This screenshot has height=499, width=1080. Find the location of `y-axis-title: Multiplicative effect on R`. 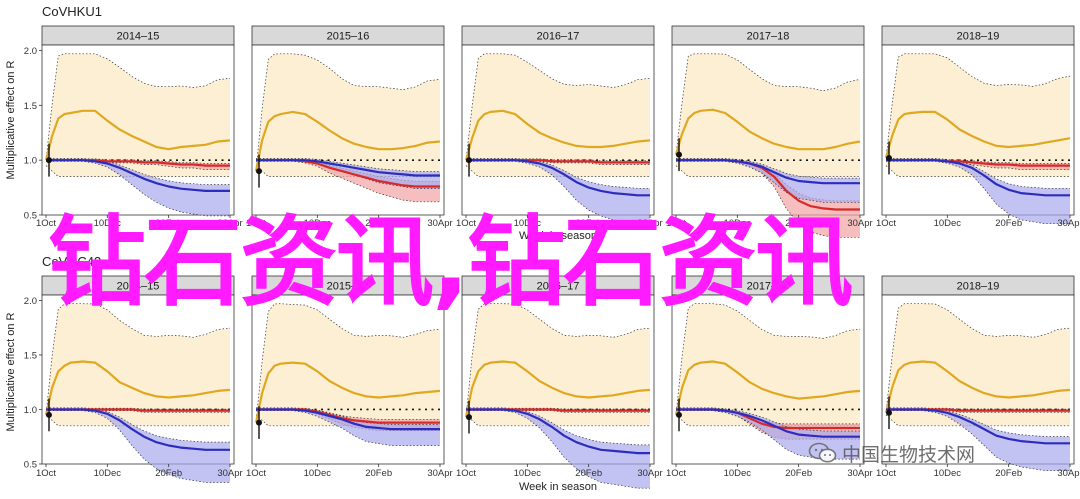

y-axis-title: Multiplicative effect on R is located at coordinates (11, 119).